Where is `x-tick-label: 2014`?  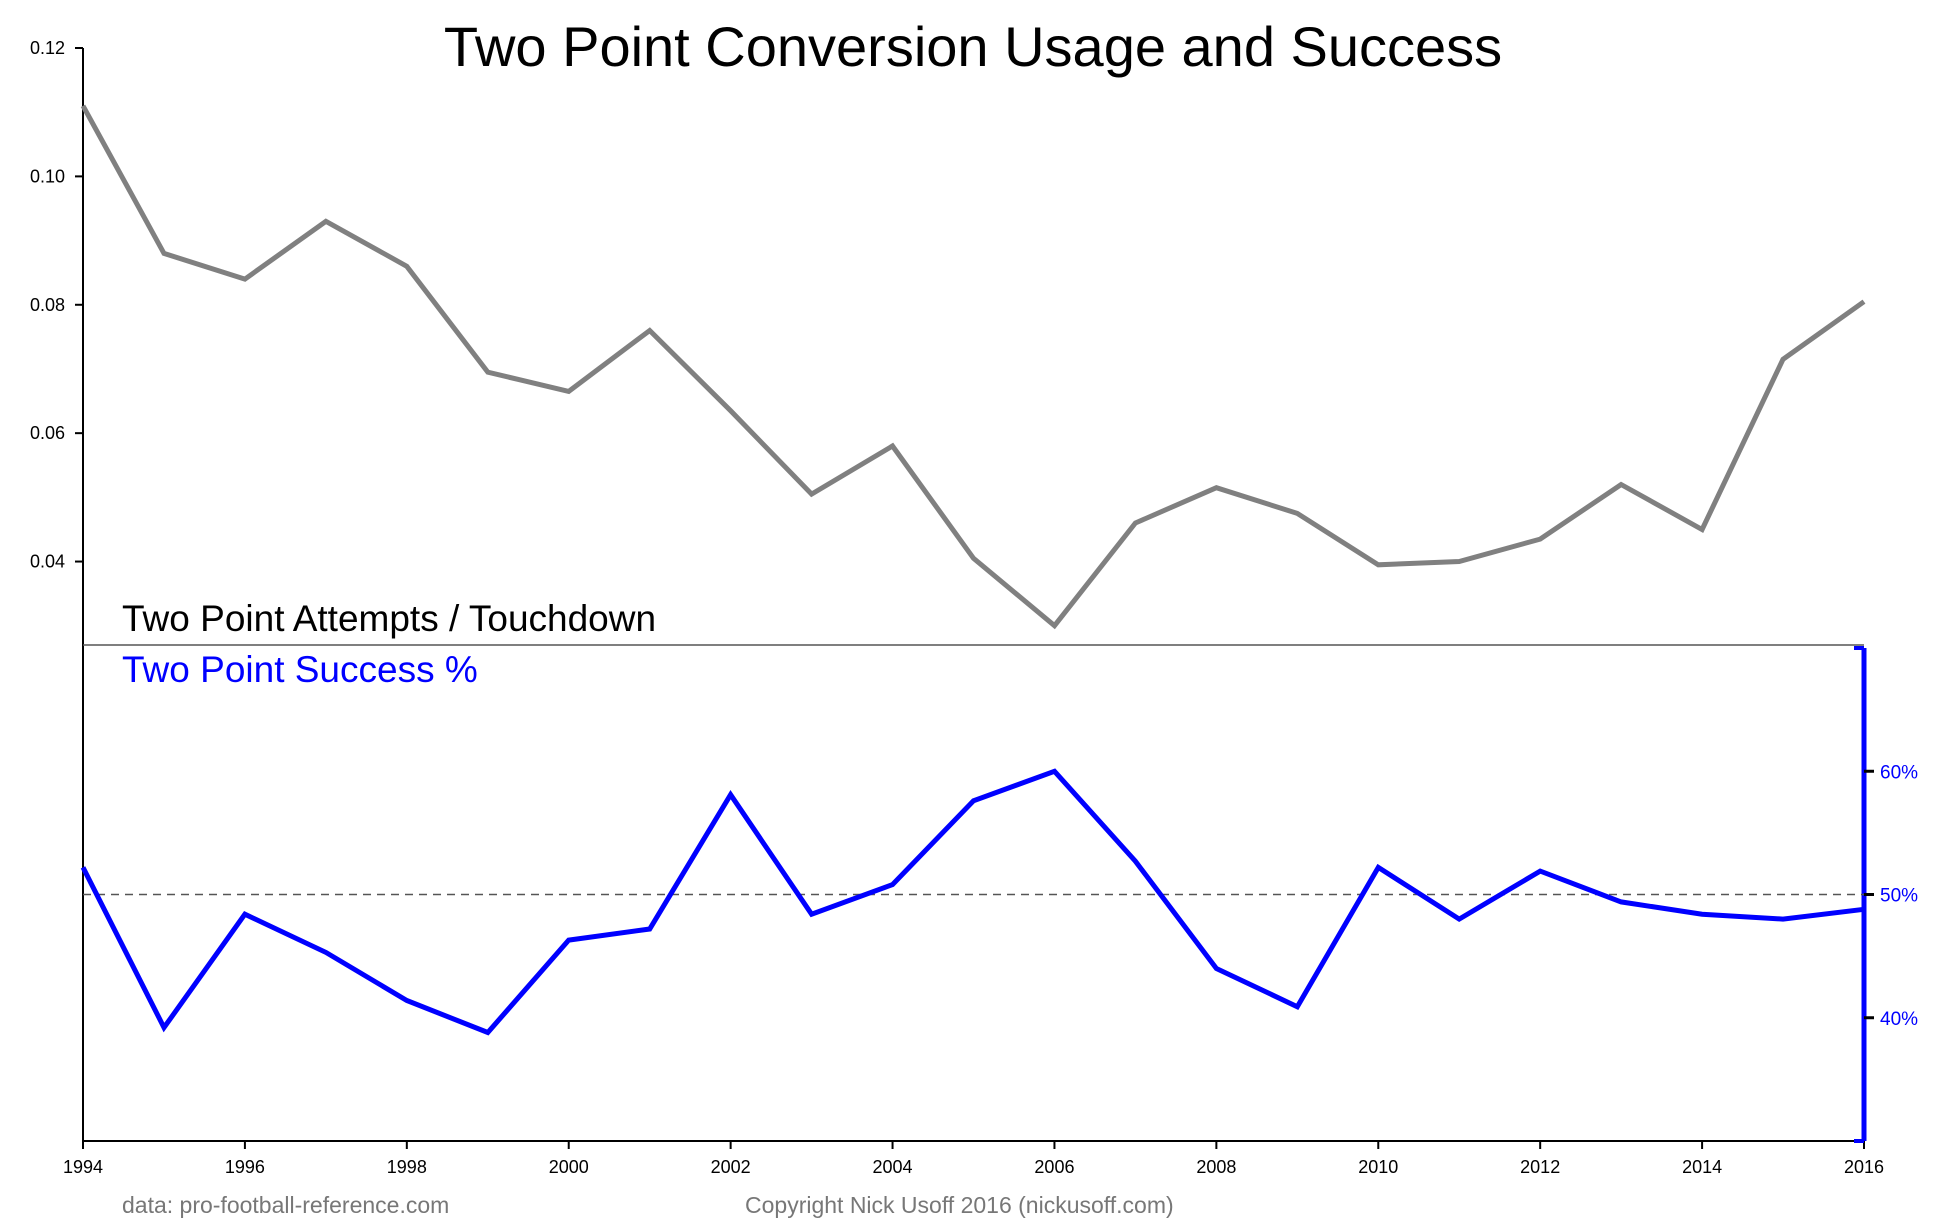 x-tick-label: 2014 is located at coordinates (1702, 1167).